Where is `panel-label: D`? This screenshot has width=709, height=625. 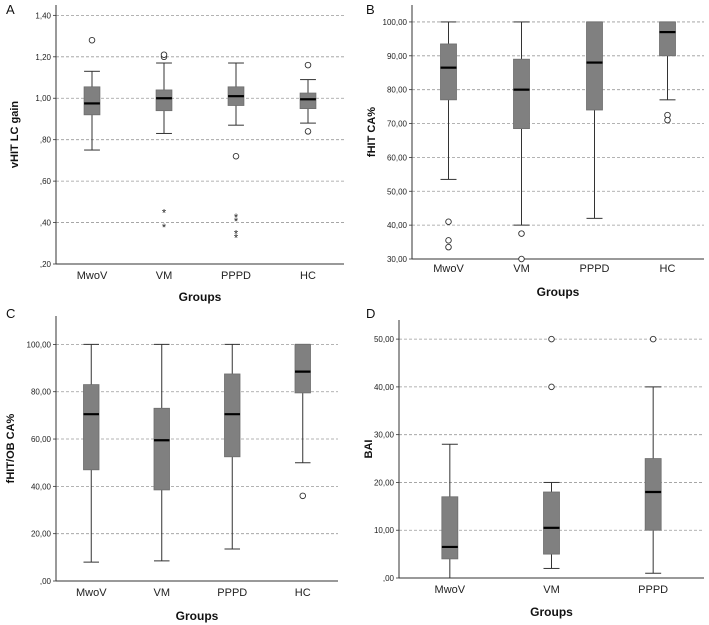
panel-label: D is located at coordinates (370, 313).